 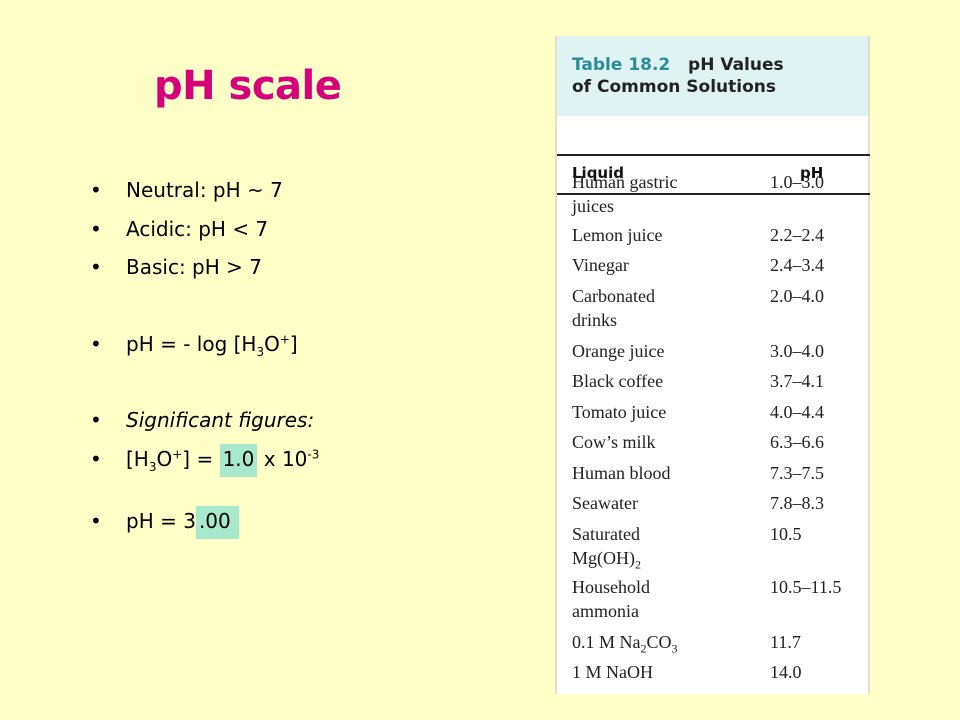 I want to click on table-title-line2: of Common Solutions, so click(x=674, y=87).